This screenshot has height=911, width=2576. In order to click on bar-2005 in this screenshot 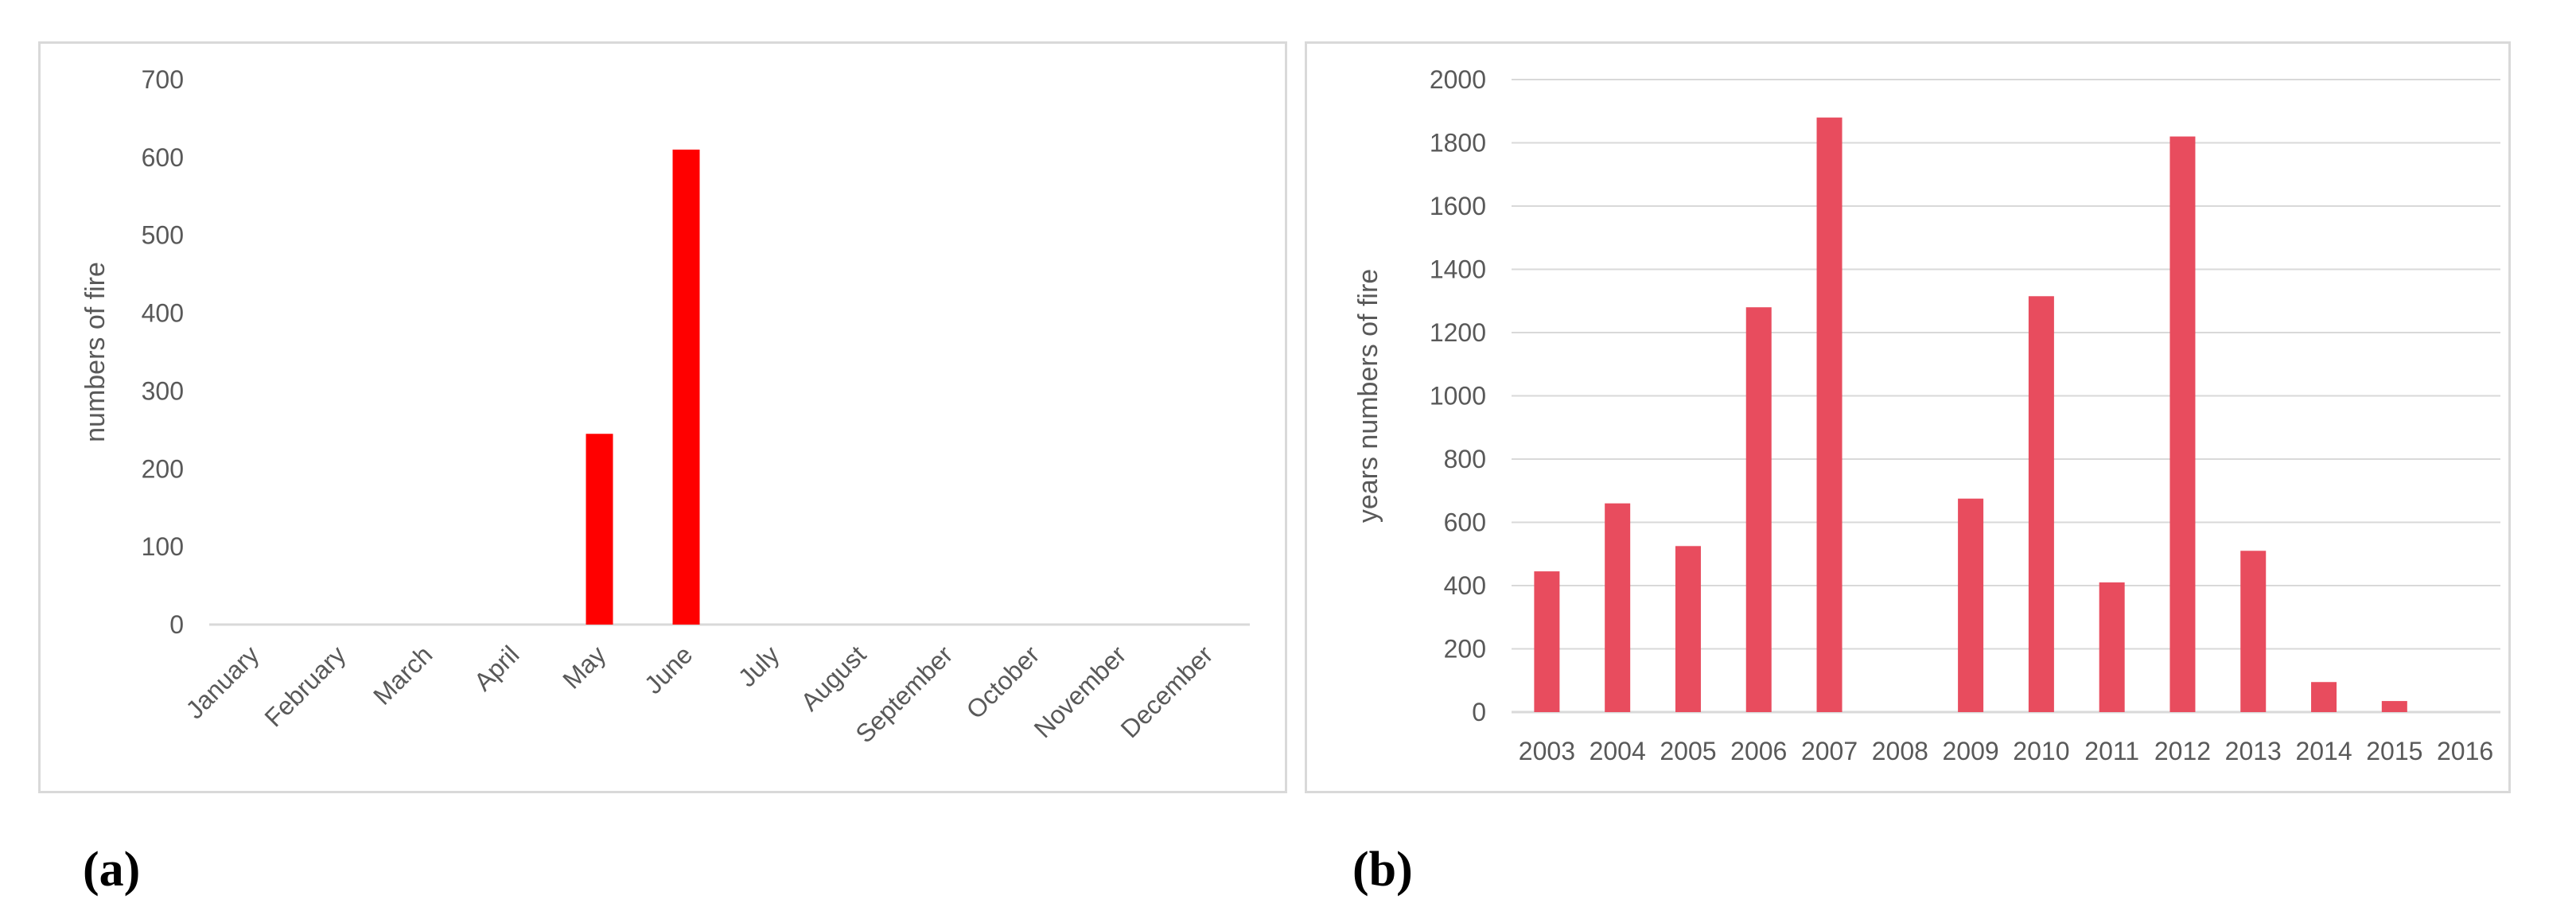, I will do `click(1688, 629)`.